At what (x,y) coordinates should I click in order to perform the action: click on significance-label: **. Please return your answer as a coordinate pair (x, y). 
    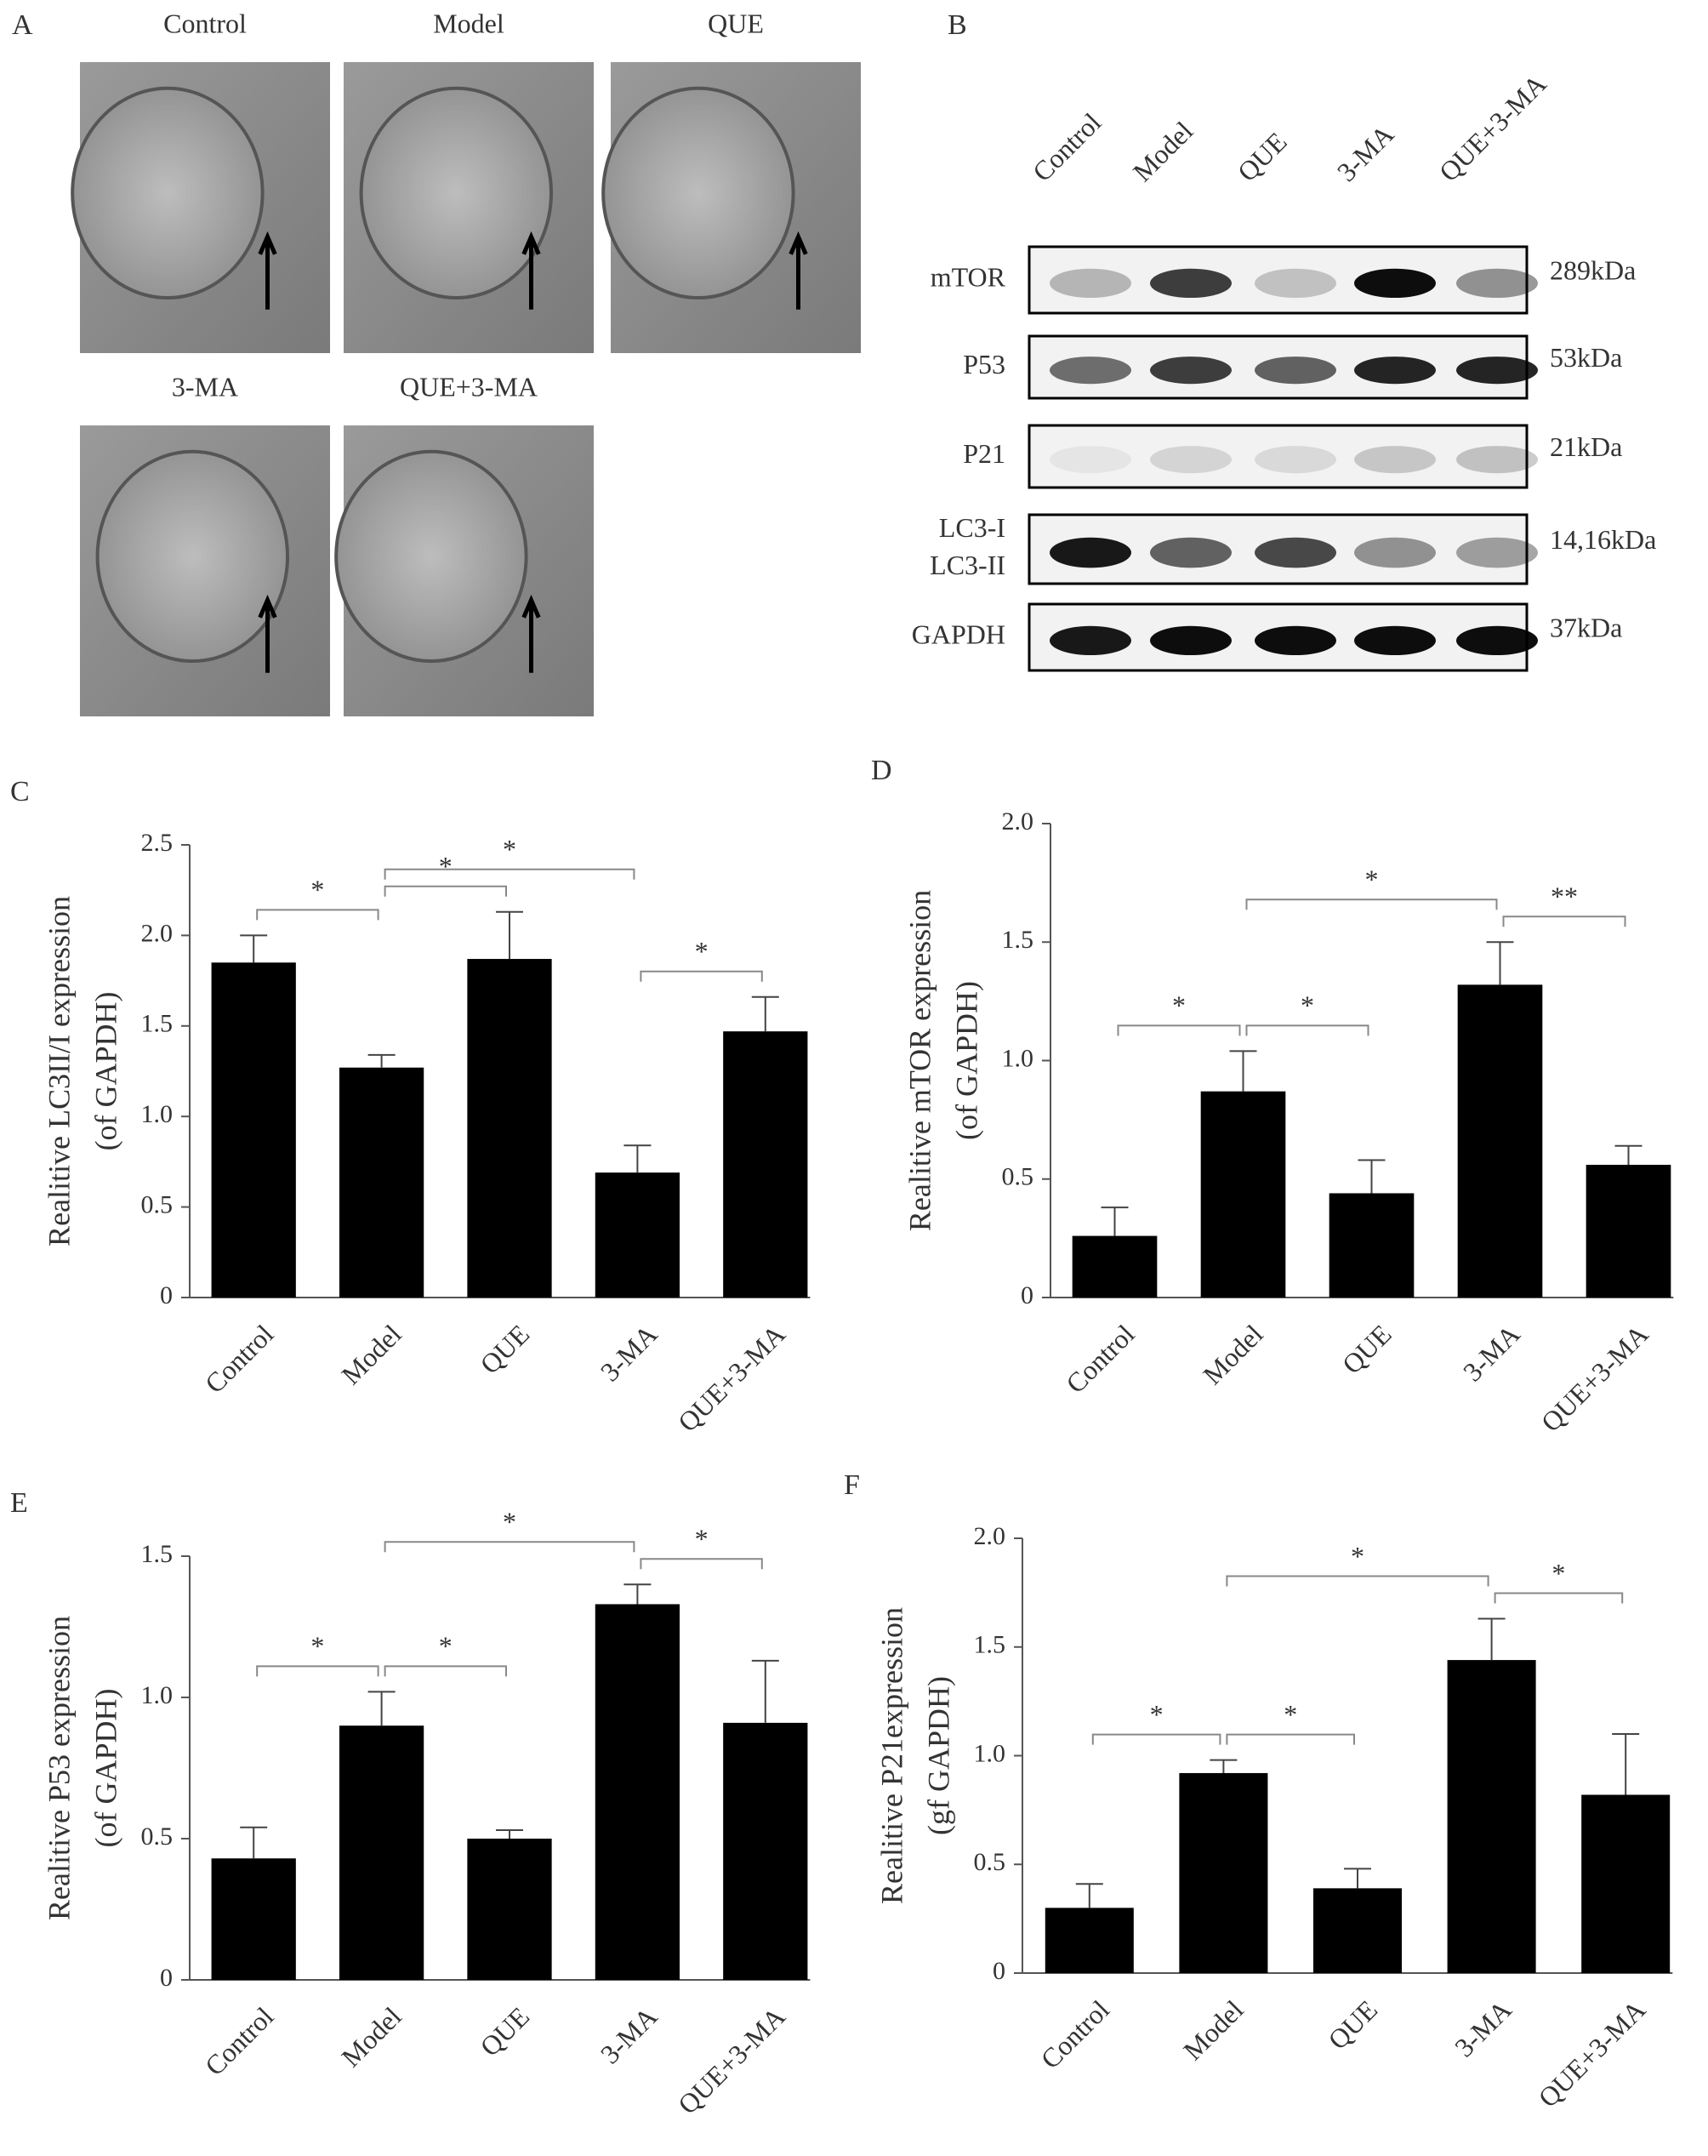
    Looking at the image, I should click on (1564, 896).